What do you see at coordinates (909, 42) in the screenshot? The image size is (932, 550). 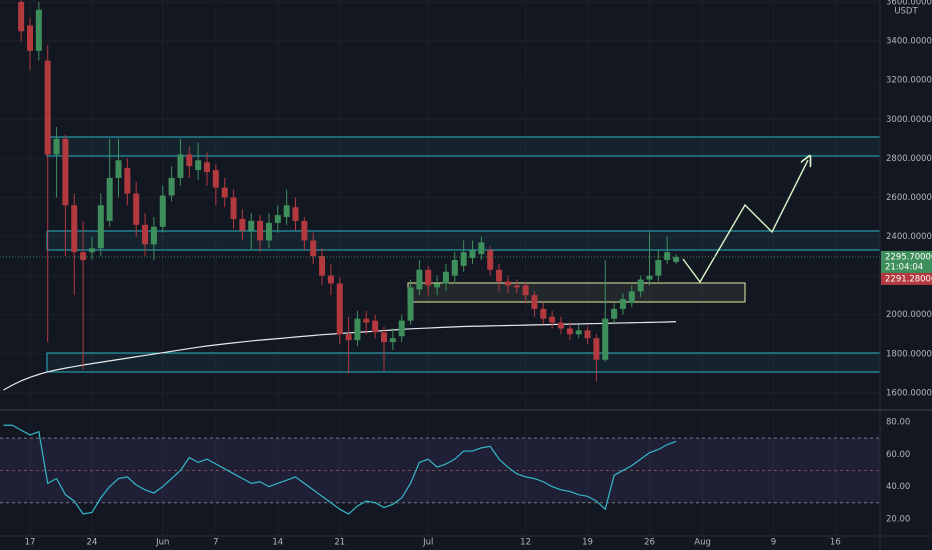 I see `y-tick-label: 3400.000000` at bounding box center [909, 42].